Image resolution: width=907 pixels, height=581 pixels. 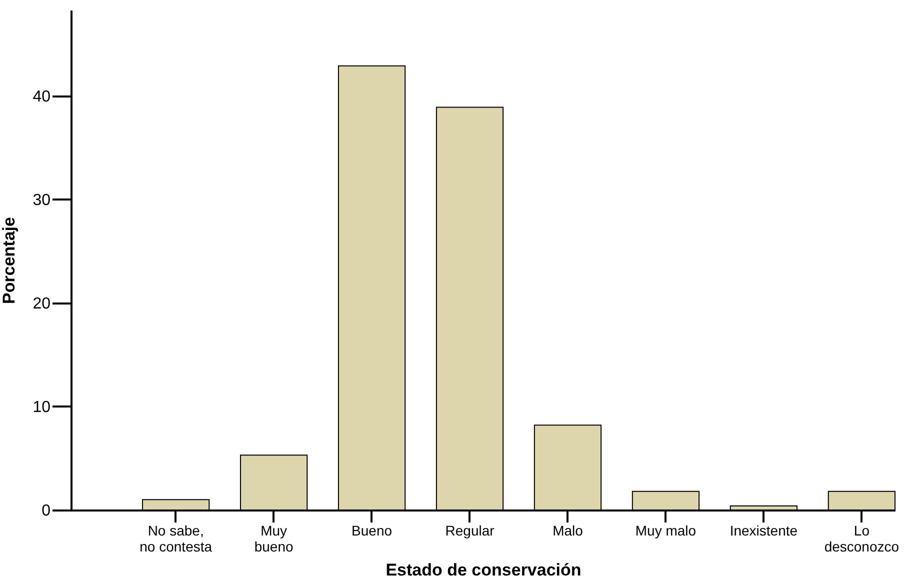 What do you see at coordinates (41, 407) in the screenshot?
I see `y-tick-label: 10` at bounding box center [41, 407].